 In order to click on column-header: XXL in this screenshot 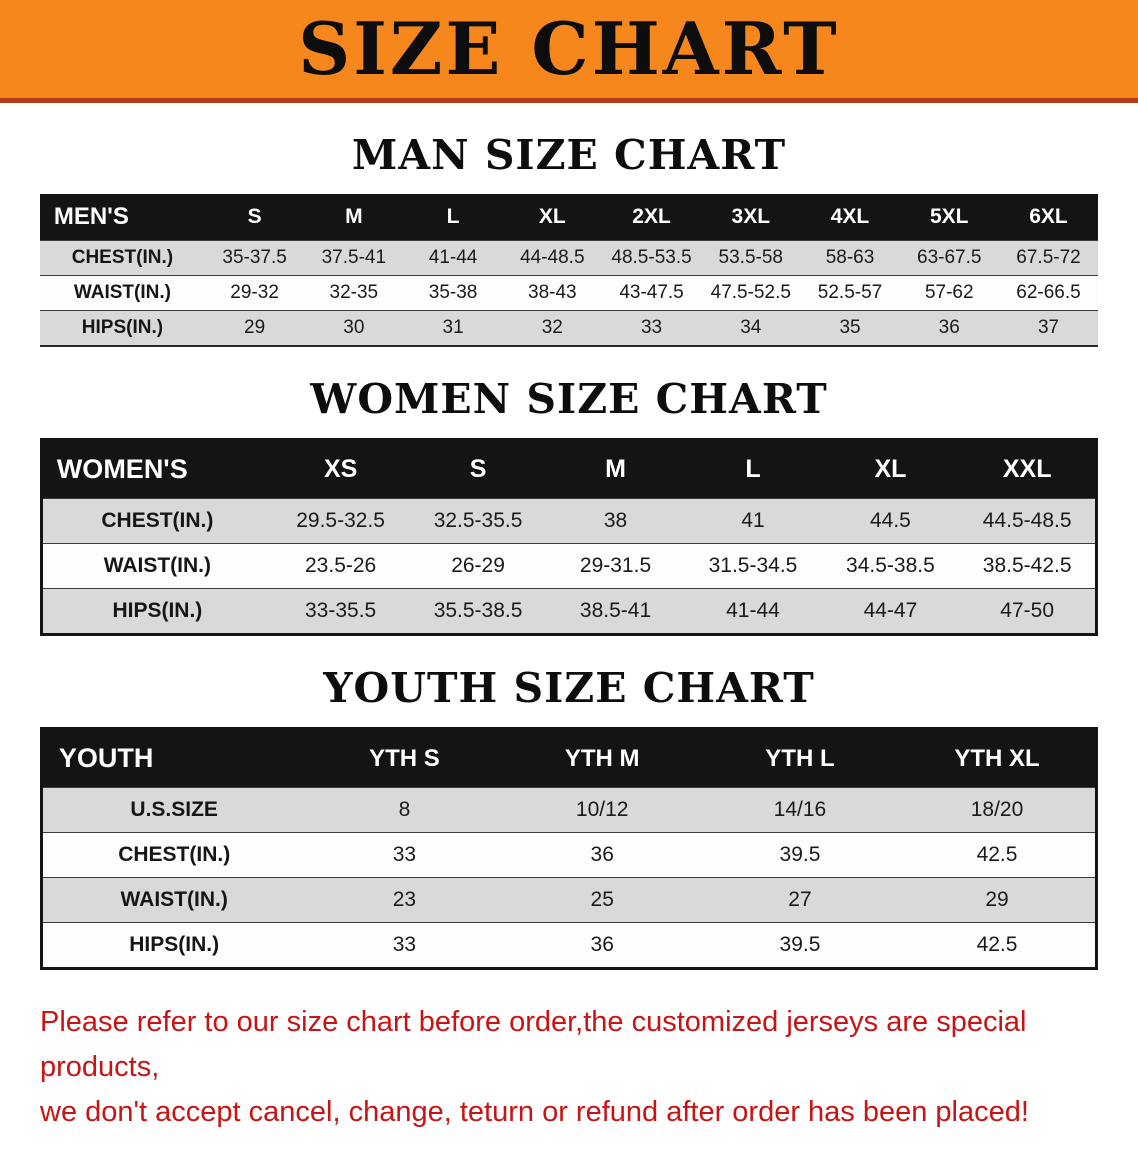, I will do `click(1028, 469)`.